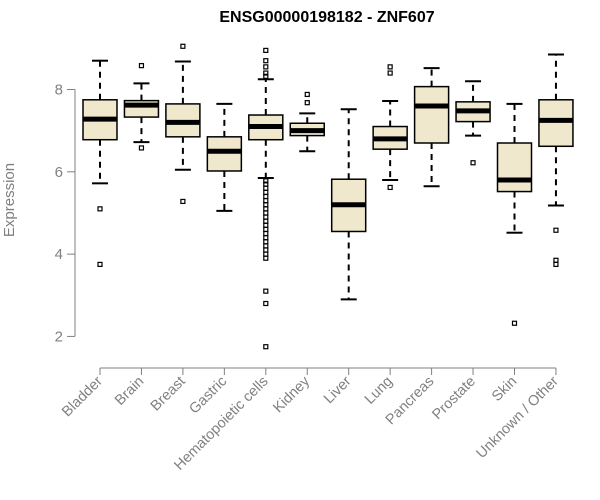  I want to click on box-gastric, so click(224, 157).